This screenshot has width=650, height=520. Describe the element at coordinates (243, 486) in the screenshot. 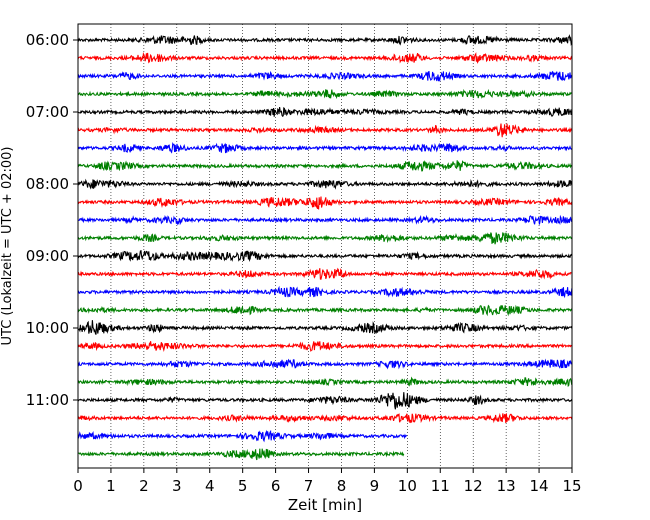

I see `x-tick-label: 5` at that location.